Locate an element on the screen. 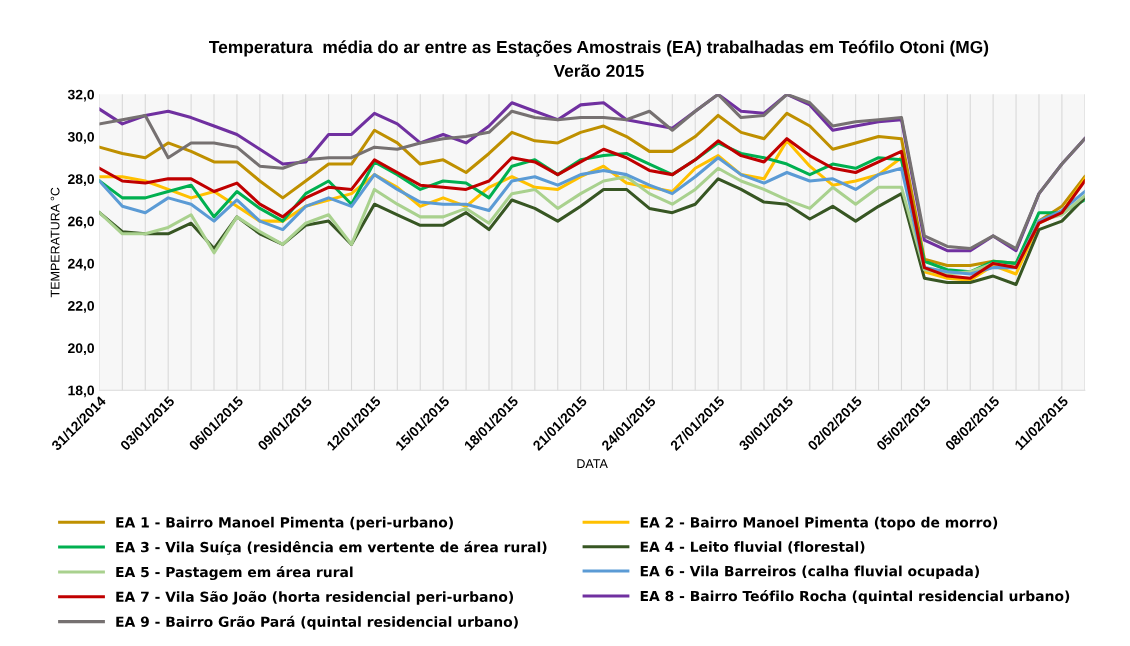 Image resolution: width=1130 pixels, height=646 pixels. y-tick-label: 18,0 is located at coordinates (81, 391).